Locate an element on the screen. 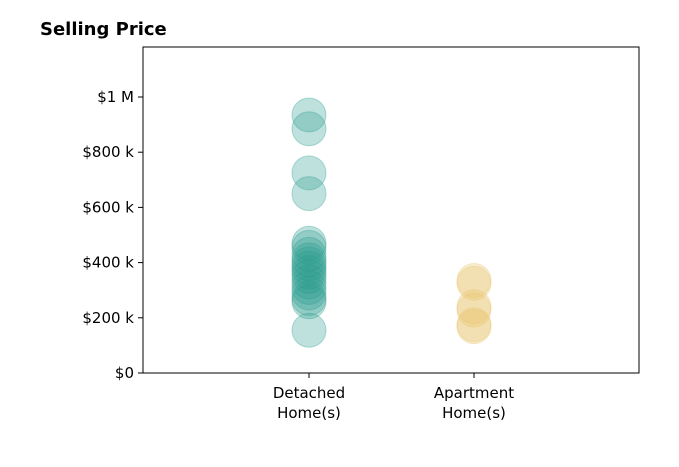 This screenshot has width=679, height=467. x-tick-label: Detached is located at coordinates (309, 393).